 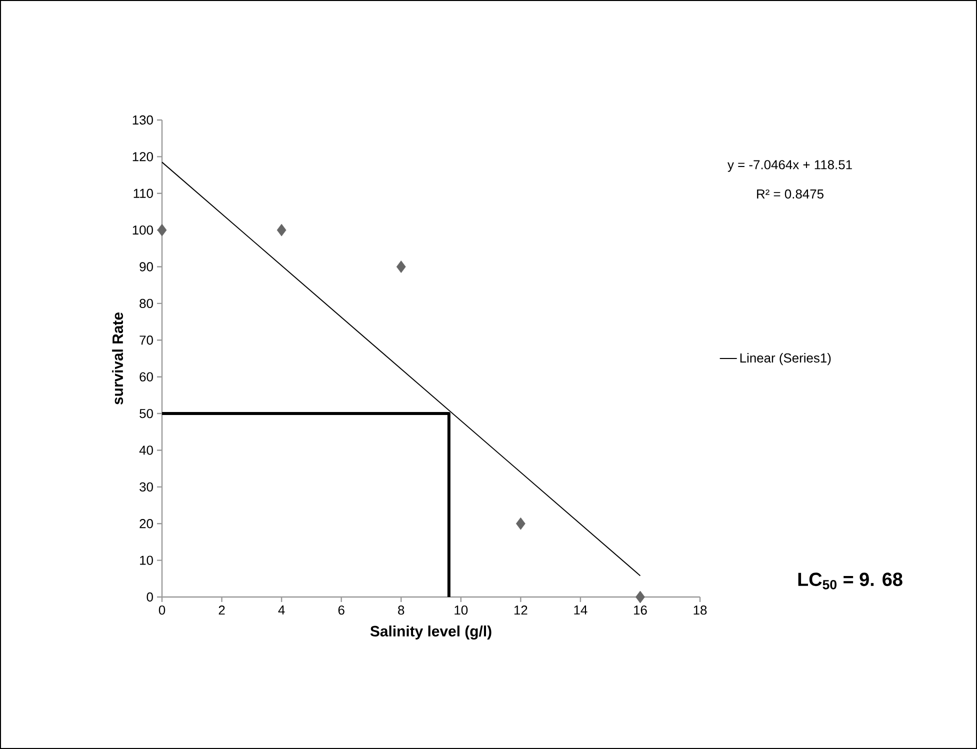 What do you see at coordinates (146, 523) in the screenshot?
I see `y-tick-label: 20` at bounding box center [146, 523].